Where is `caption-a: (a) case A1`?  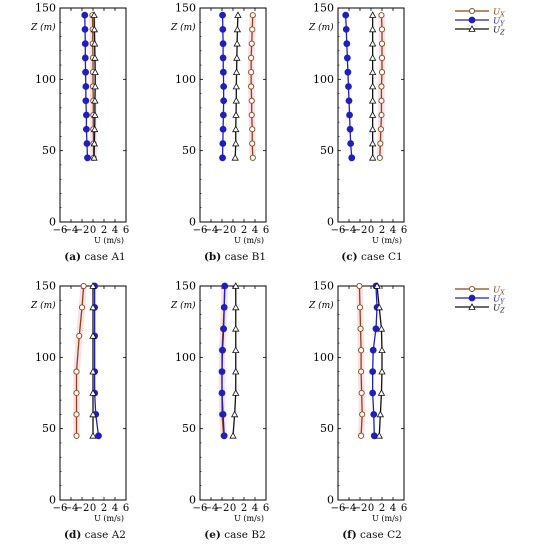
caption-a: (a) case A1 is located at coordinates (95, 257).